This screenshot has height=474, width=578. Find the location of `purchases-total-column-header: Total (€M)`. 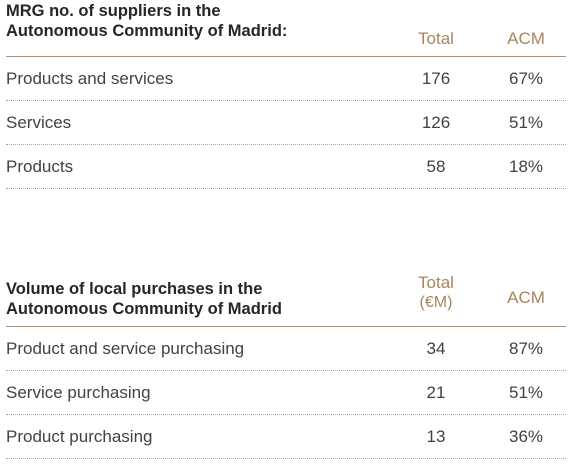

purchases-total-column-header: Total (€M) is located at coordinates (436, 293).